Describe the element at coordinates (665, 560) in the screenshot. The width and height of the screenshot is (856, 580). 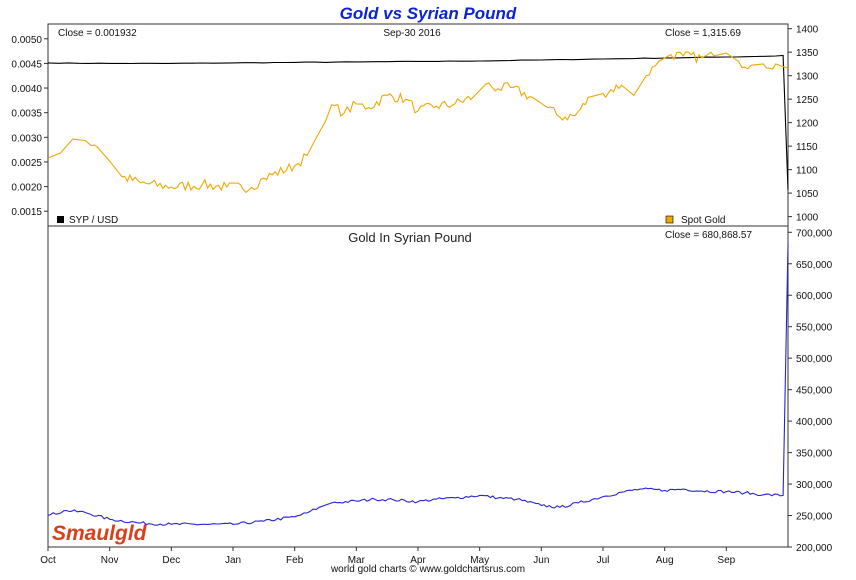
I see `x-axis-tick-label: Aug` at that location.